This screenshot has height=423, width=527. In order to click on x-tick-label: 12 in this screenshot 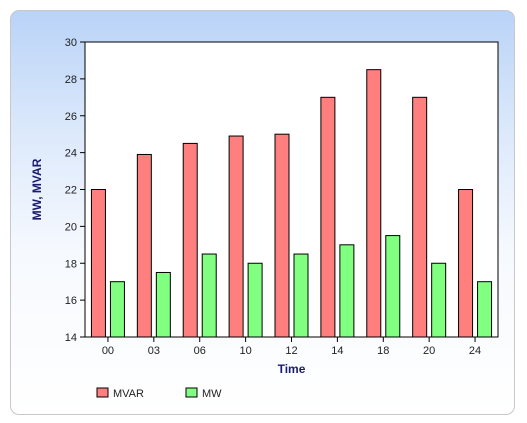, I will do `click(291, 351)`.